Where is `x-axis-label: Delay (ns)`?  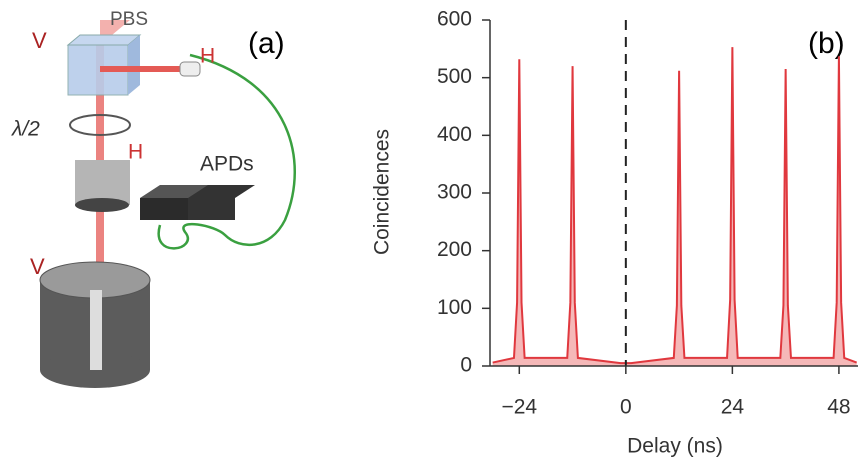 x-axis-label: Delay (ns) is located at coordinates (675, 446).